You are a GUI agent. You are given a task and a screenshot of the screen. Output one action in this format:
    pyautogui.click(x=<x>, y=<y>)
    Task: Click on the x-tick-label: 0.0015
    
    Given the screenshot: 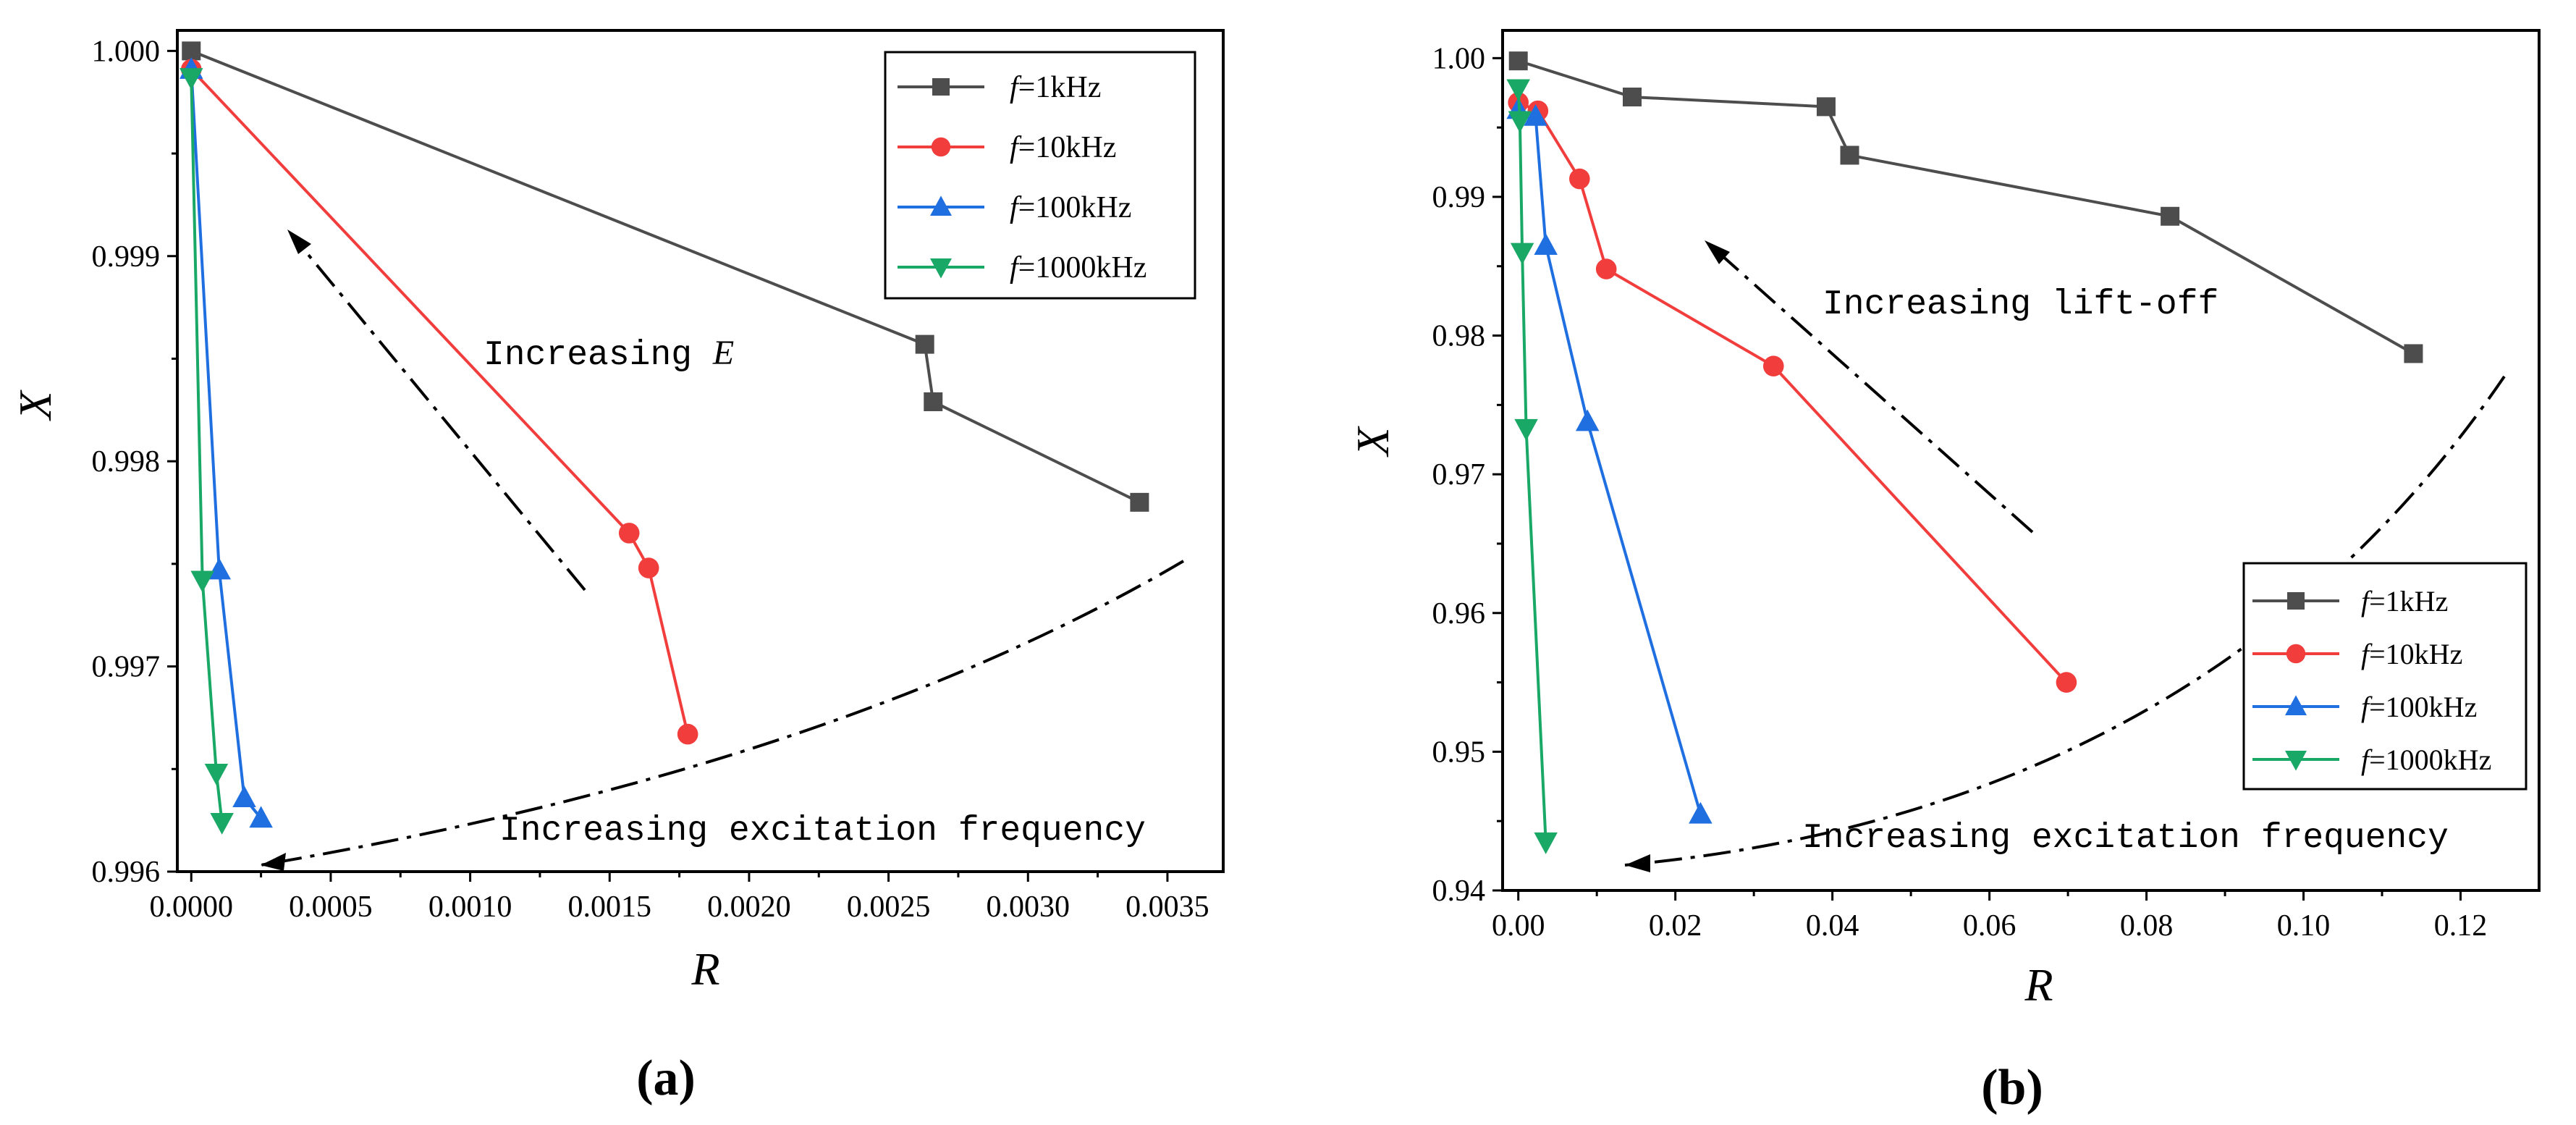 What is the action you would take?
    pyautogui.click(x=610, y=907)
    